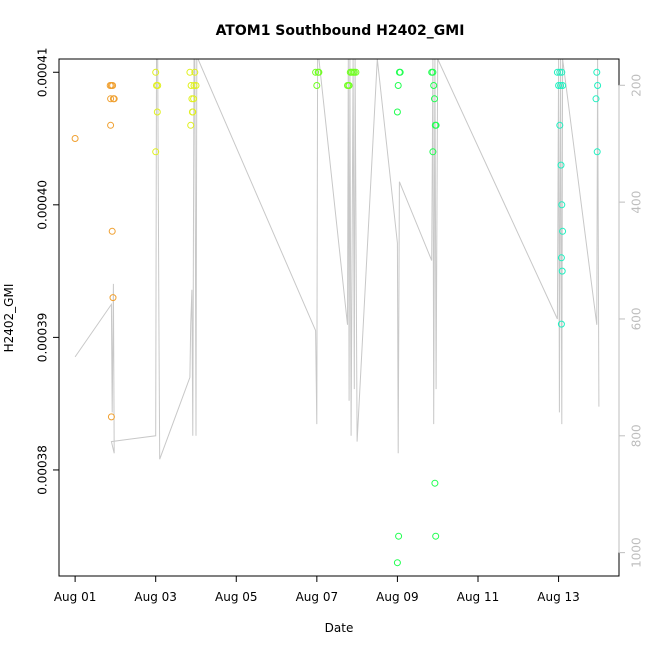  I want to click on x-tick-label-3: Aug 07, so click(317, 597).